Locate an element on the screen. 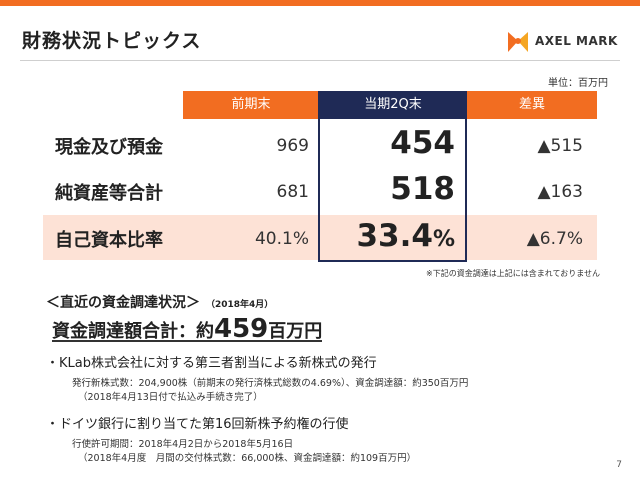 The height and width of the screenshot is (479, 640). table-row-highlighted: 自己資本比率 40.1% 33.4% ▲6.7% is located at coordinates (320, 237).